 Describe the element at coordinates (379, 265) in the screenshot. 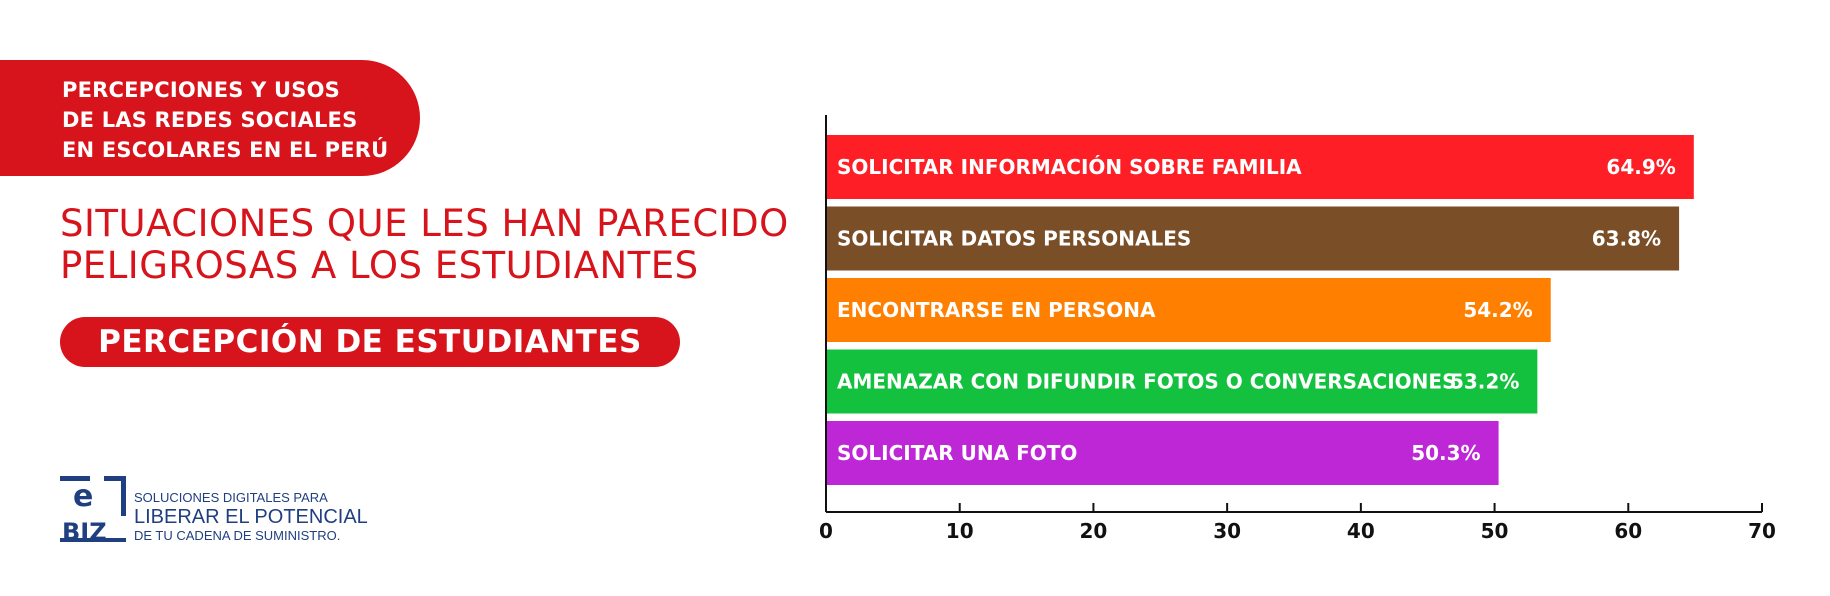

I see `subtitle-line: PELIGROSAS A LOS ESTUDIANTES` at that location.